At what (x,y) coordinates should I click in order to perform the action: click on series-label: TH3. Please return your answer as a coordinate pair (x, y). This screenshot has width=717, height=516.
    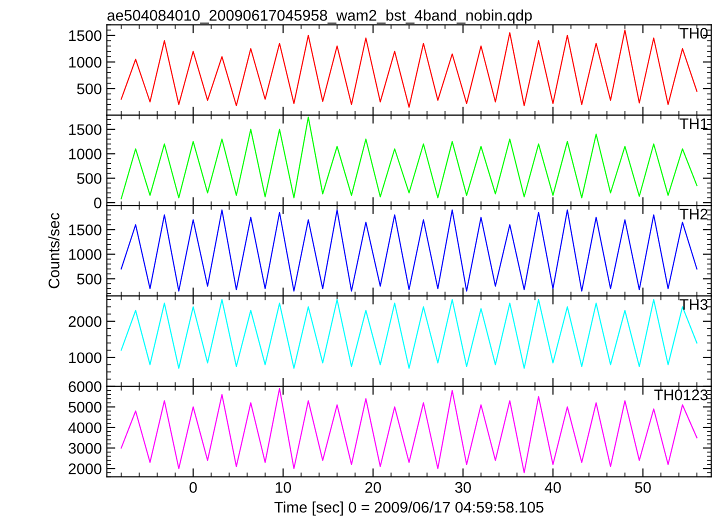
    Looking at the image, I should click on (694, 304).